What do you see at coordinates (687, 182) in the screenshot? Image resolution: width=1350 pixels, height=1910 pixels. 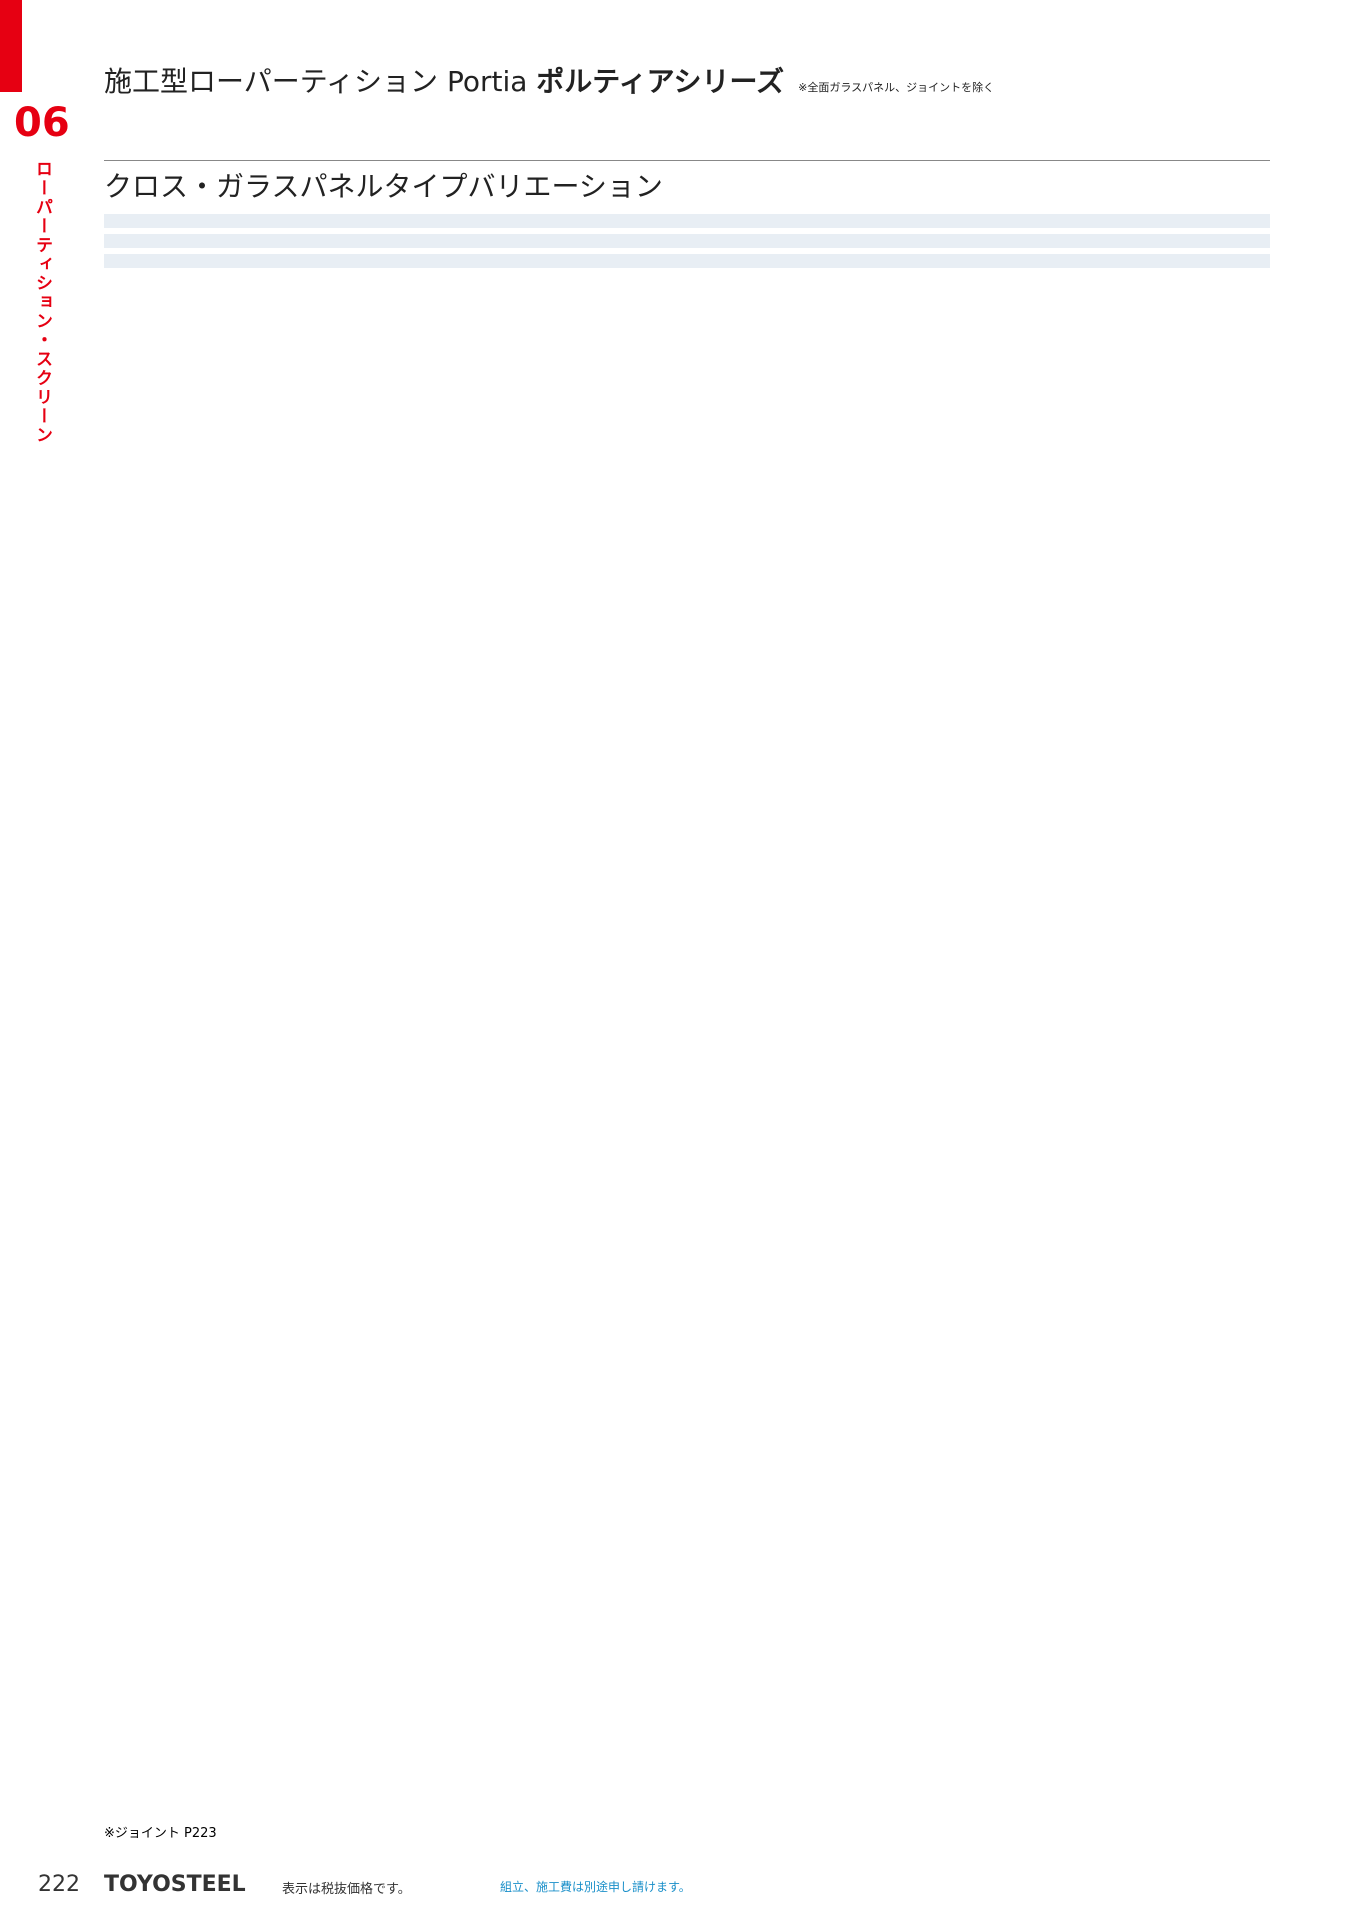 I see `section-title: クロス・ガラスパネルタイプバリエーション` at bounding box center [687, 182].